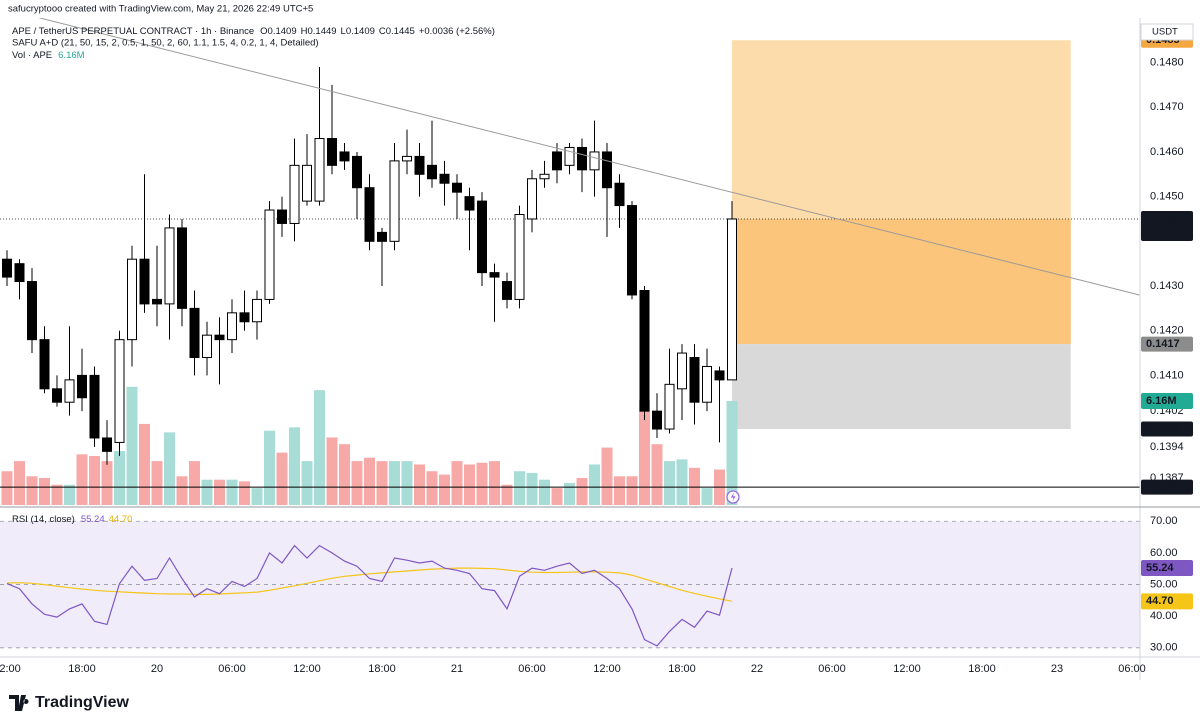 This screenshot has width=1200, height=724. I want to click on rsi-legend: RSI (14, close) 55.24 44.70, so click(72, 519).